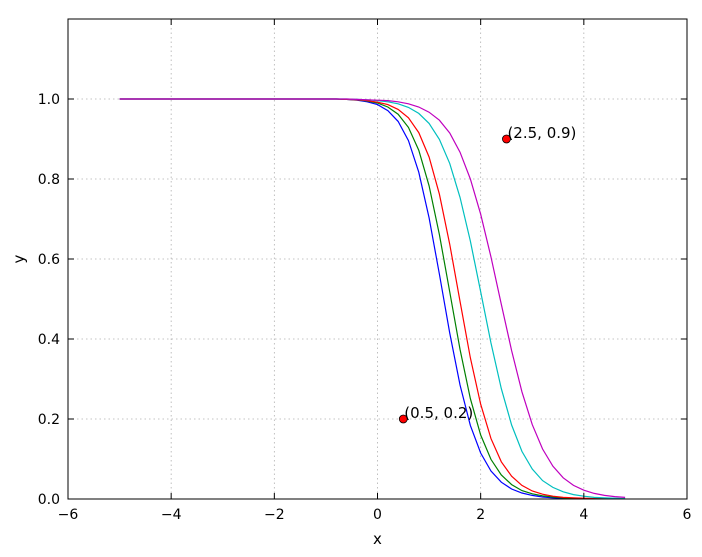  I want to click on x-tick-label: −2, so click(274, 515).